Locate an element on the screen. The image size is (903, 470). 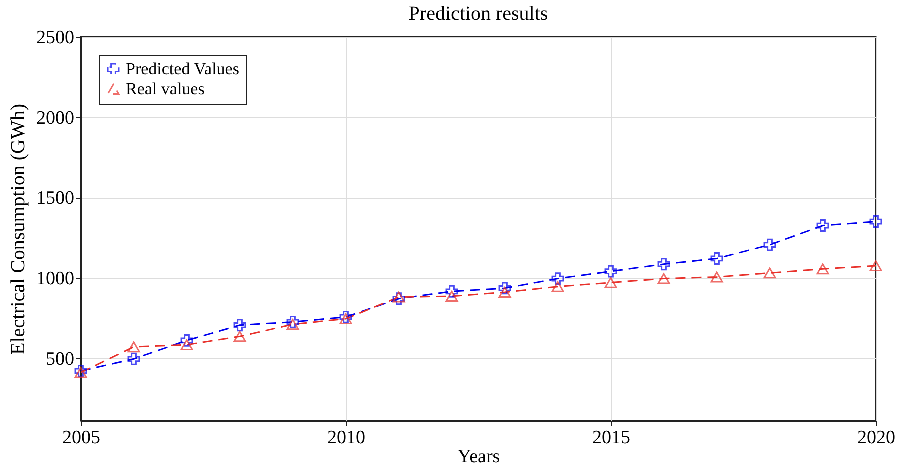
x-tick-label: 2015 is located at coordinates (611, 438).